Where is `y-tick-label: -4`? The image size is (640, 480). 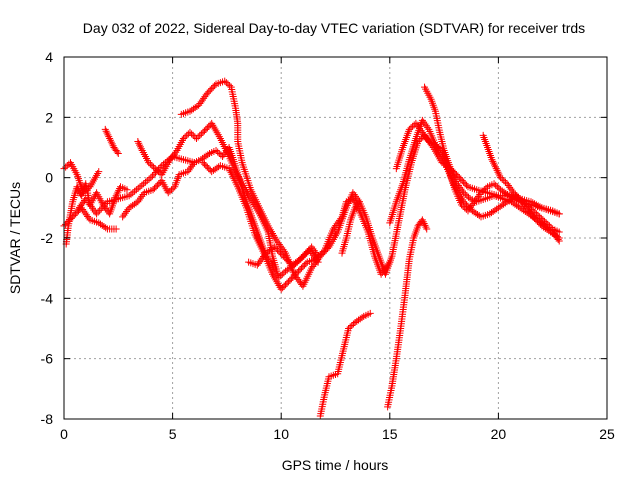
y-tick-label: -4 is located at coordinates (47, 298).